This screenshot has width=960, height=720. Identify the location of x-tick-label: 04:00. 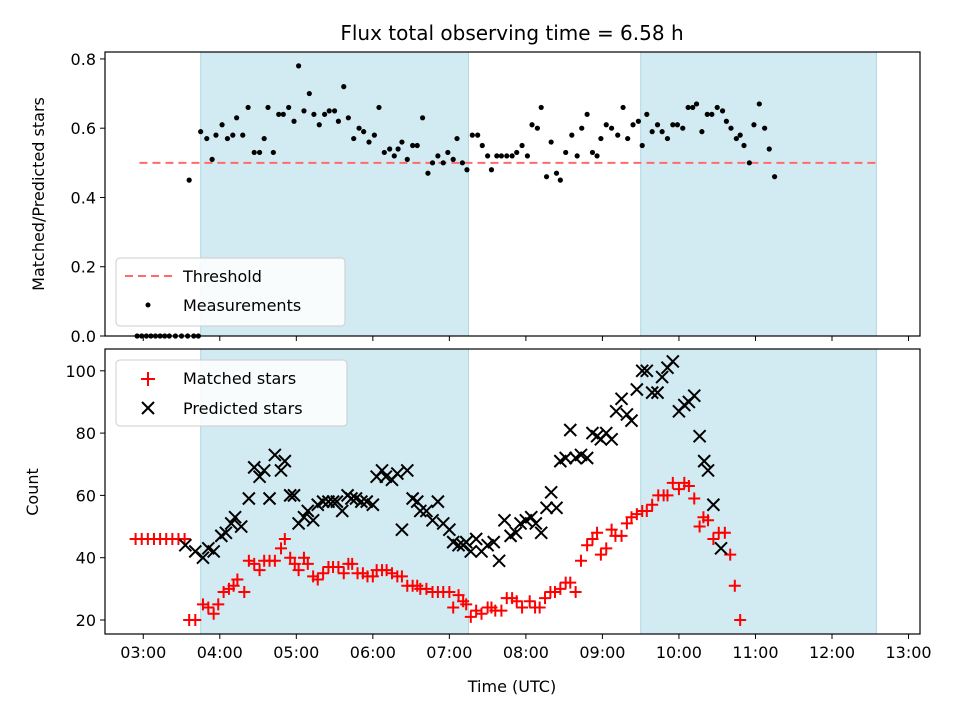
(220, 652).